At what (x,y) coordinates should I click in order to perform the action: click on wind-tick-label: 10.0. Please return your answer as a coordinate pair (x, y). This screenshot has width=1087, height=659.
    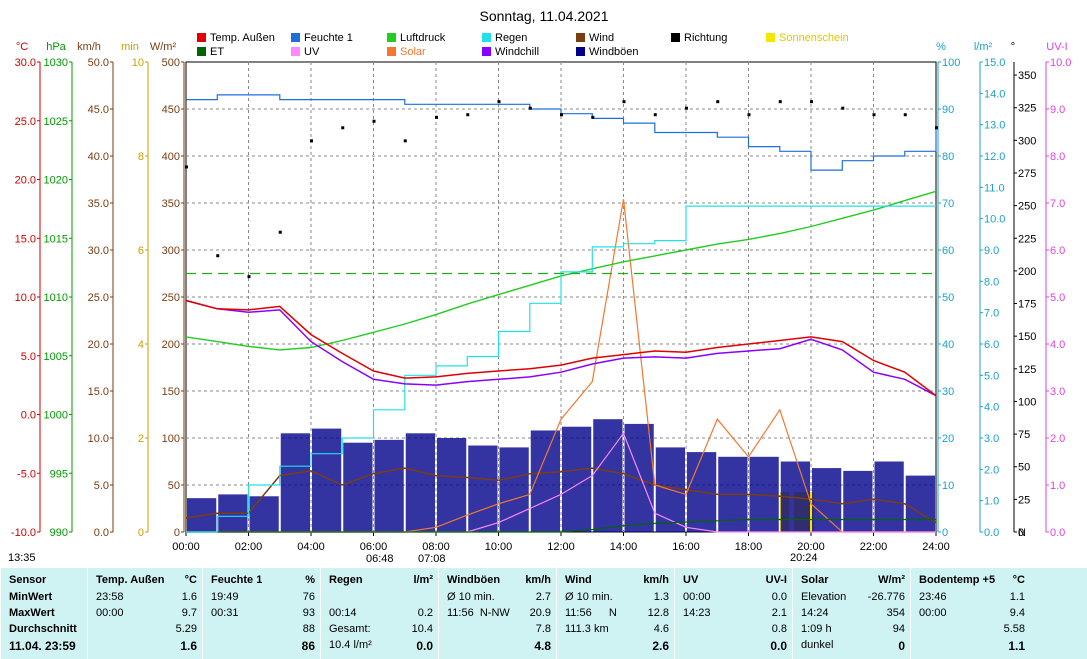
    Looking at the image, I should click on (98, 439).